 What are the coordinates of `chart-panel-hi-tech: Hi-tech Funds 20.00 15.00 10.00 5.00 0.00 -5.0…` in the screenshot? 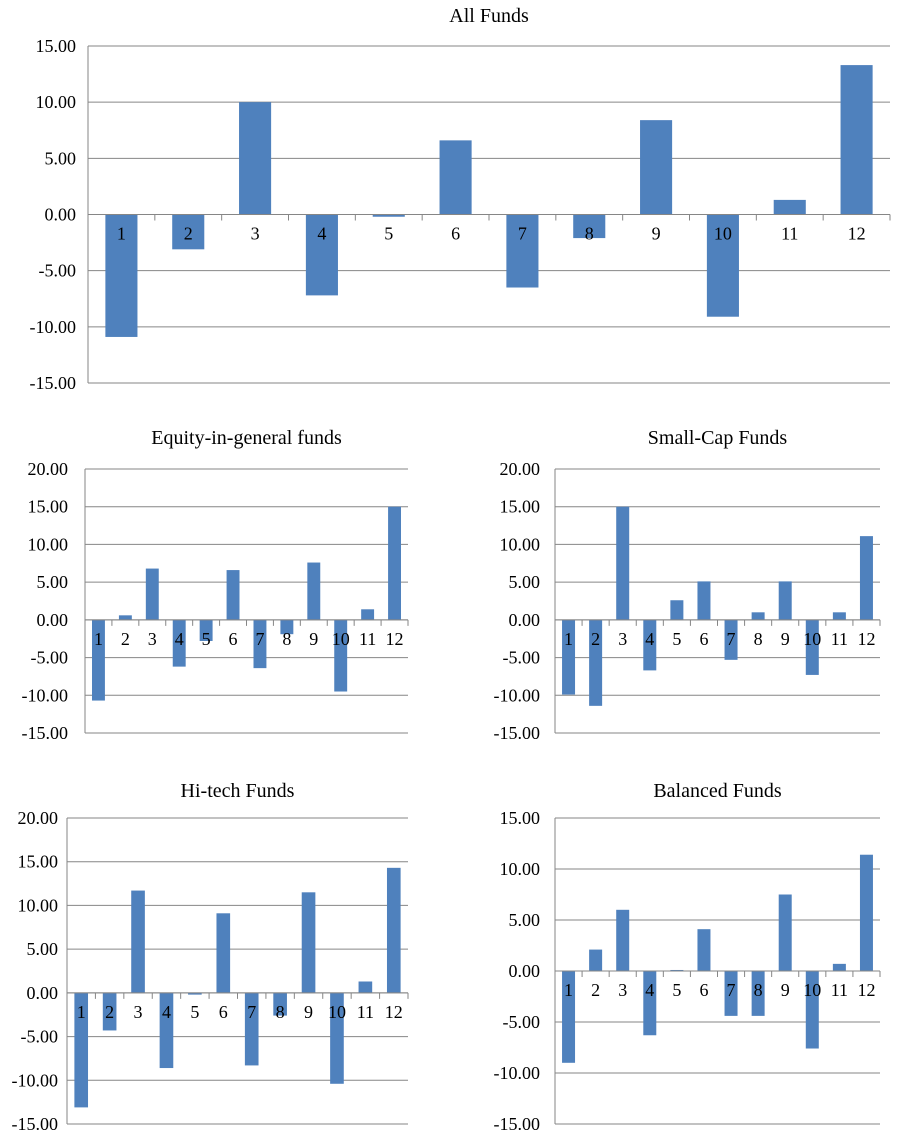 It's located at (210, 957).